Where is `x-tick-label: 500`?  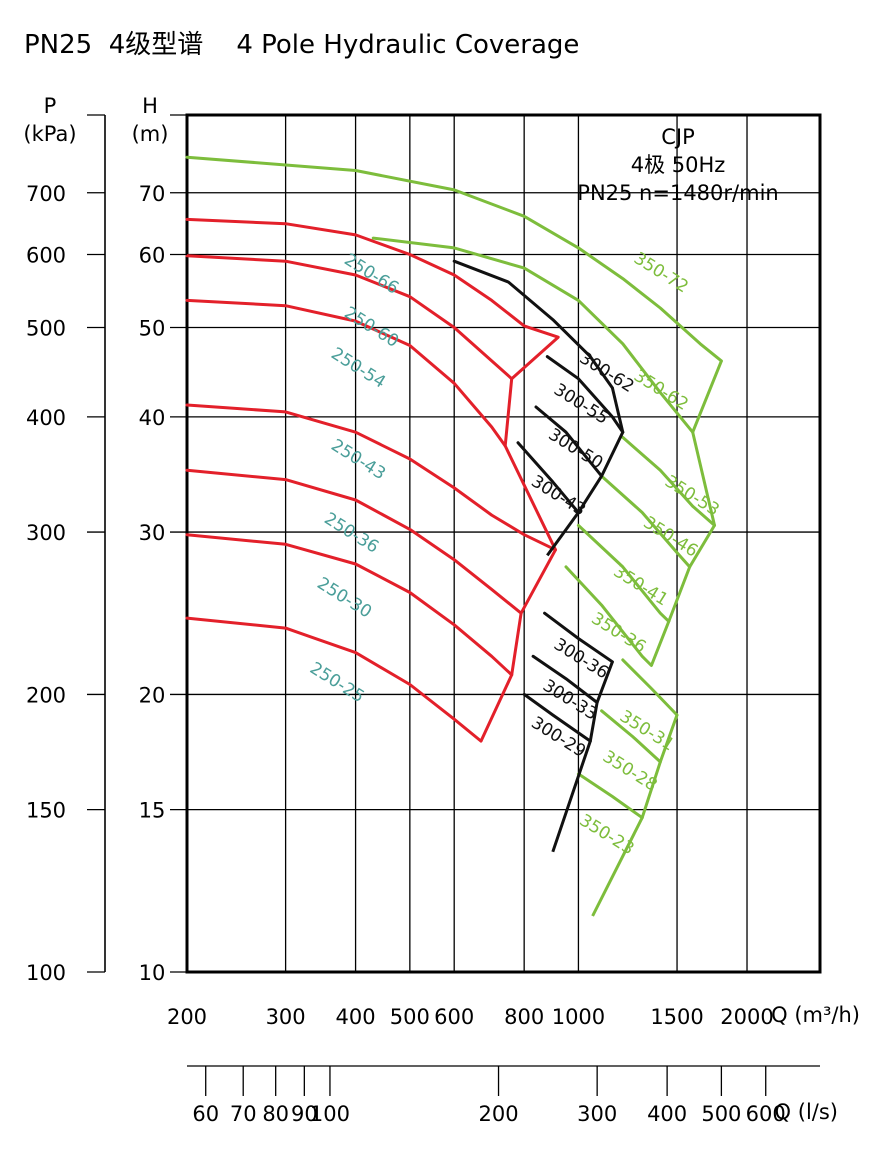
x-tick-label: 500 is located at coordinates (410, 1017).